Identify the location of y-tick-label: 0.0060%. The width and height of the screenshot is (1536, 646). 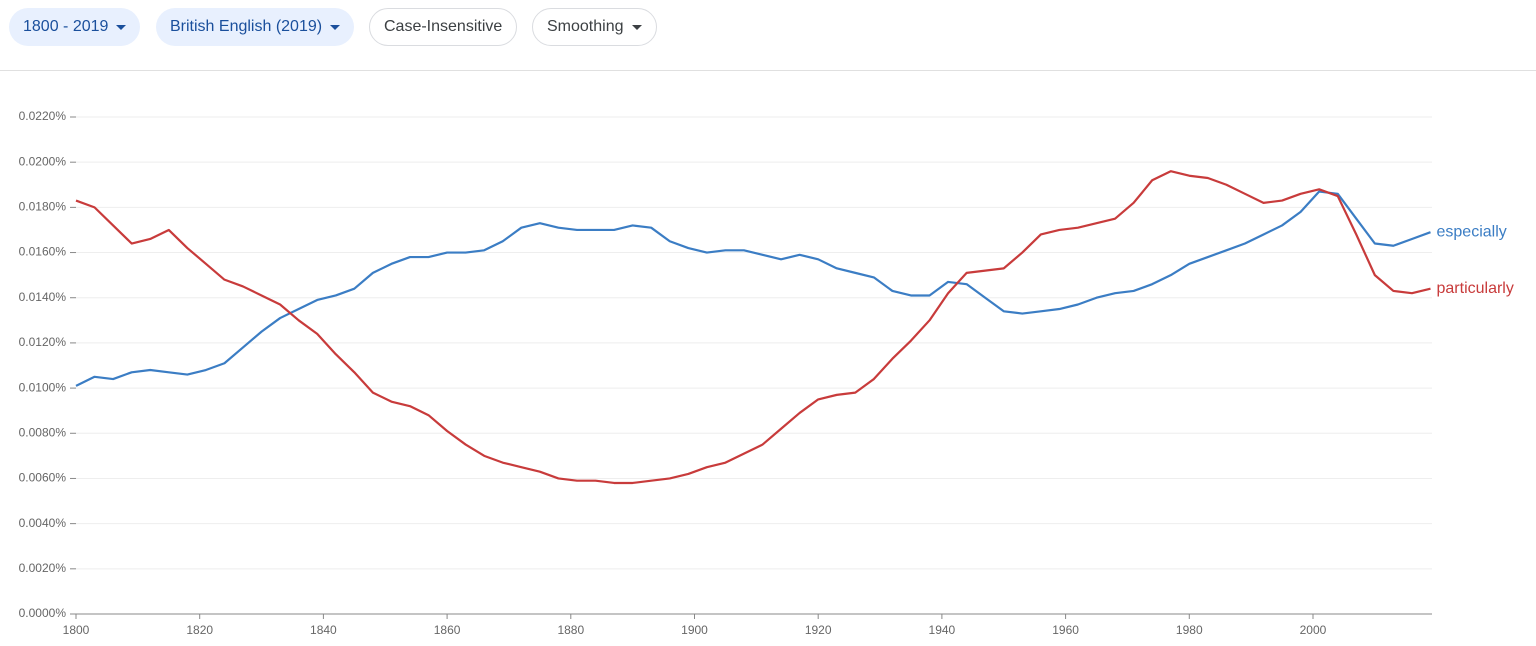
(43, 478).